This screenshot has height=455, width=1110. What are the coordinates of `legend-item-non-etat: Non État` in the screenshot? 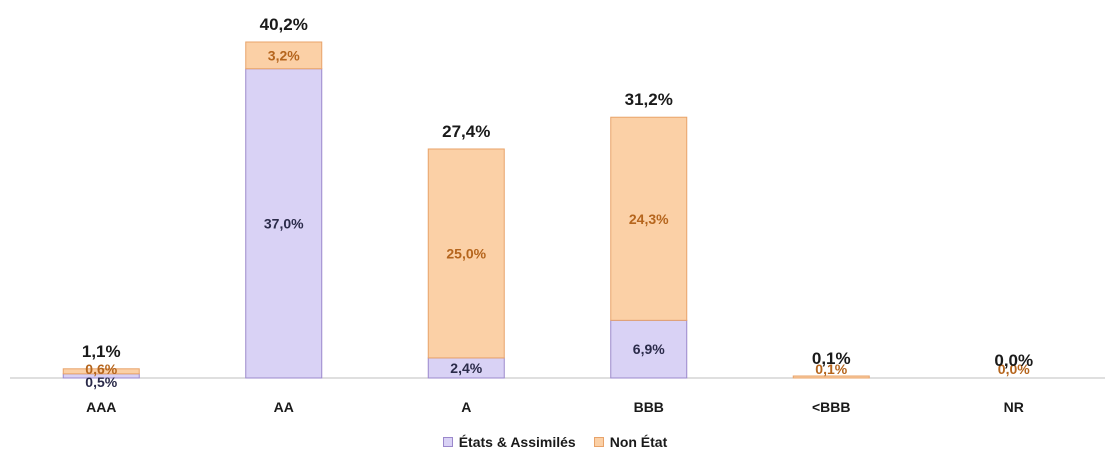 It's located at (630, 442).